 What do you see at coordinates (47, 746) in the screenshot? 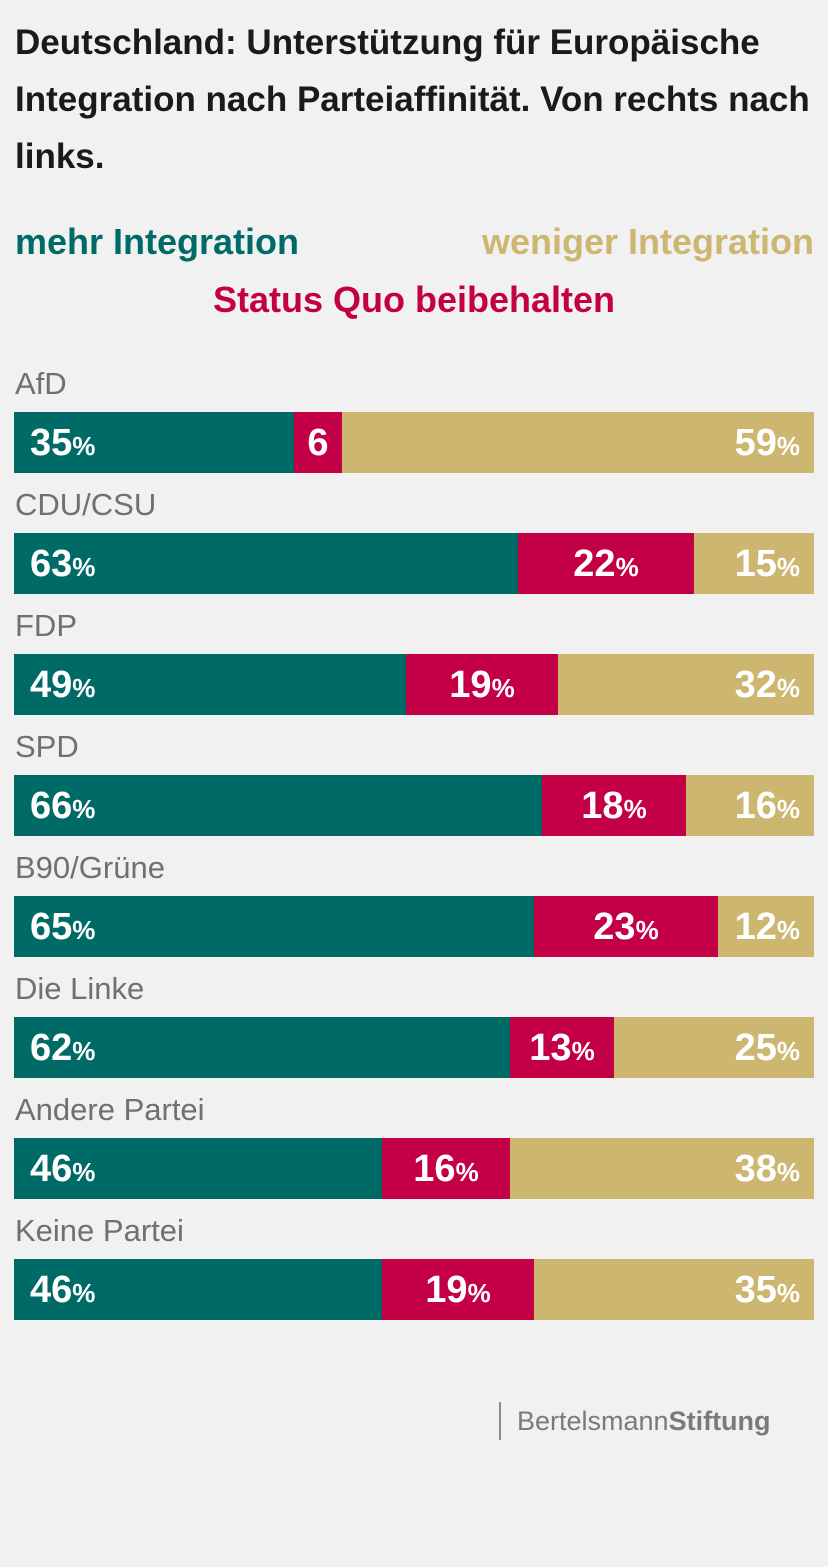
I see `category-label: SPD` at bounding box center [47, 746].